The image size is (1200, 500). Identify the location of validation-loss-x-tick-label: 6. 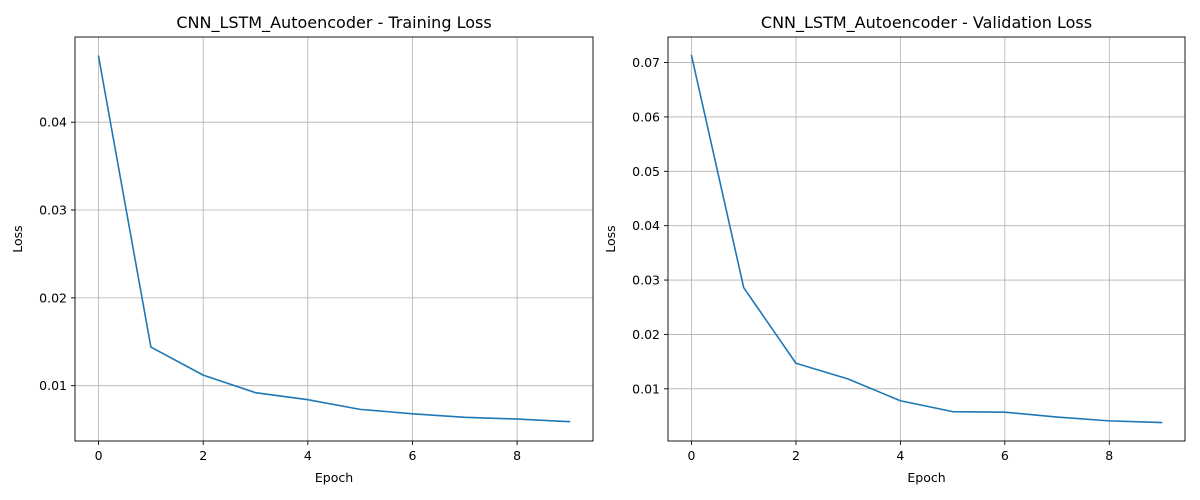
(1005, 455).